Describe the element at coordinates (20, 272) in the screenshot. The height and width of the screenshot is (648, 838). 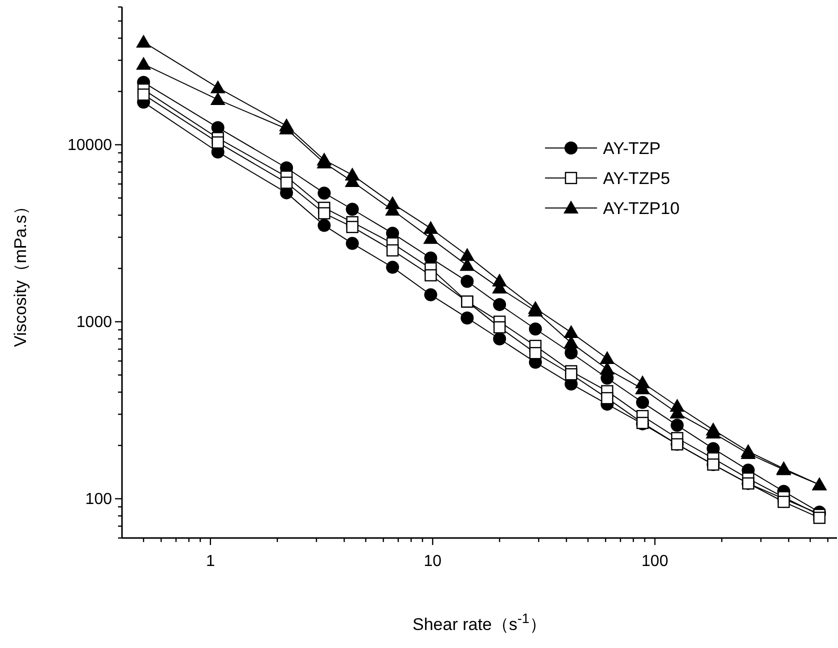
I see `y-axis-title: Viscosity（mPa.s）` at that location.